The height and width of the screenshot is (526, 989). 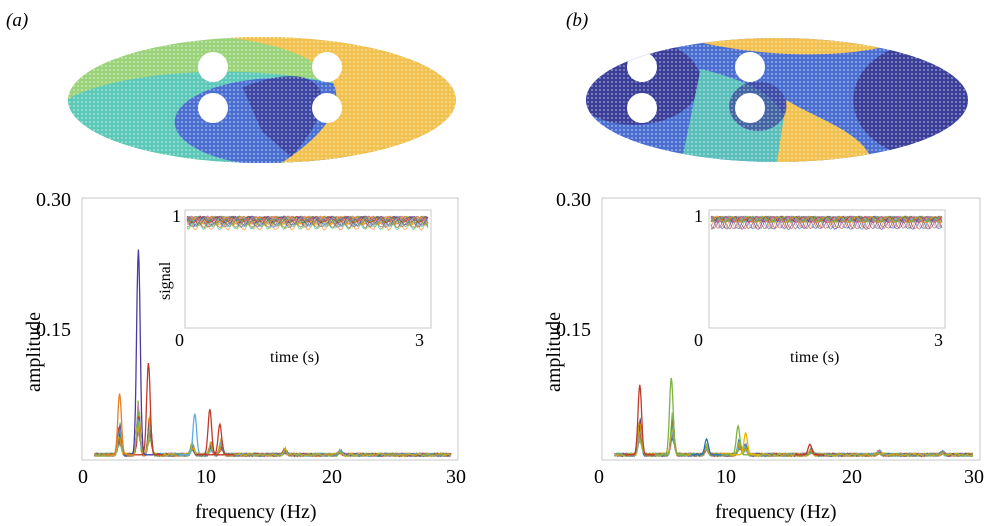 I want to click on inset-y-label: signal, so click(x=165, y=280).